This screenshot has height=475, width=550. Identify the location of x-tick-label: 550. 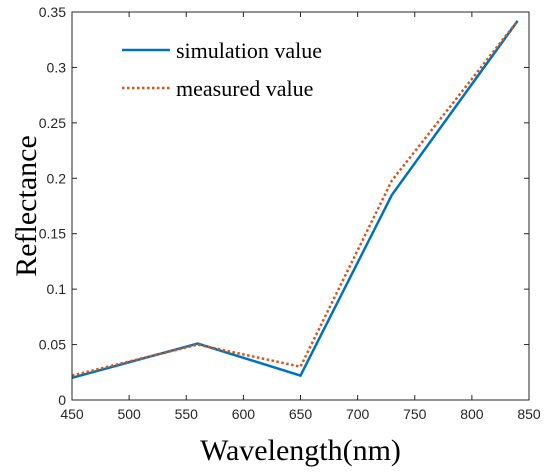
(187, 414).